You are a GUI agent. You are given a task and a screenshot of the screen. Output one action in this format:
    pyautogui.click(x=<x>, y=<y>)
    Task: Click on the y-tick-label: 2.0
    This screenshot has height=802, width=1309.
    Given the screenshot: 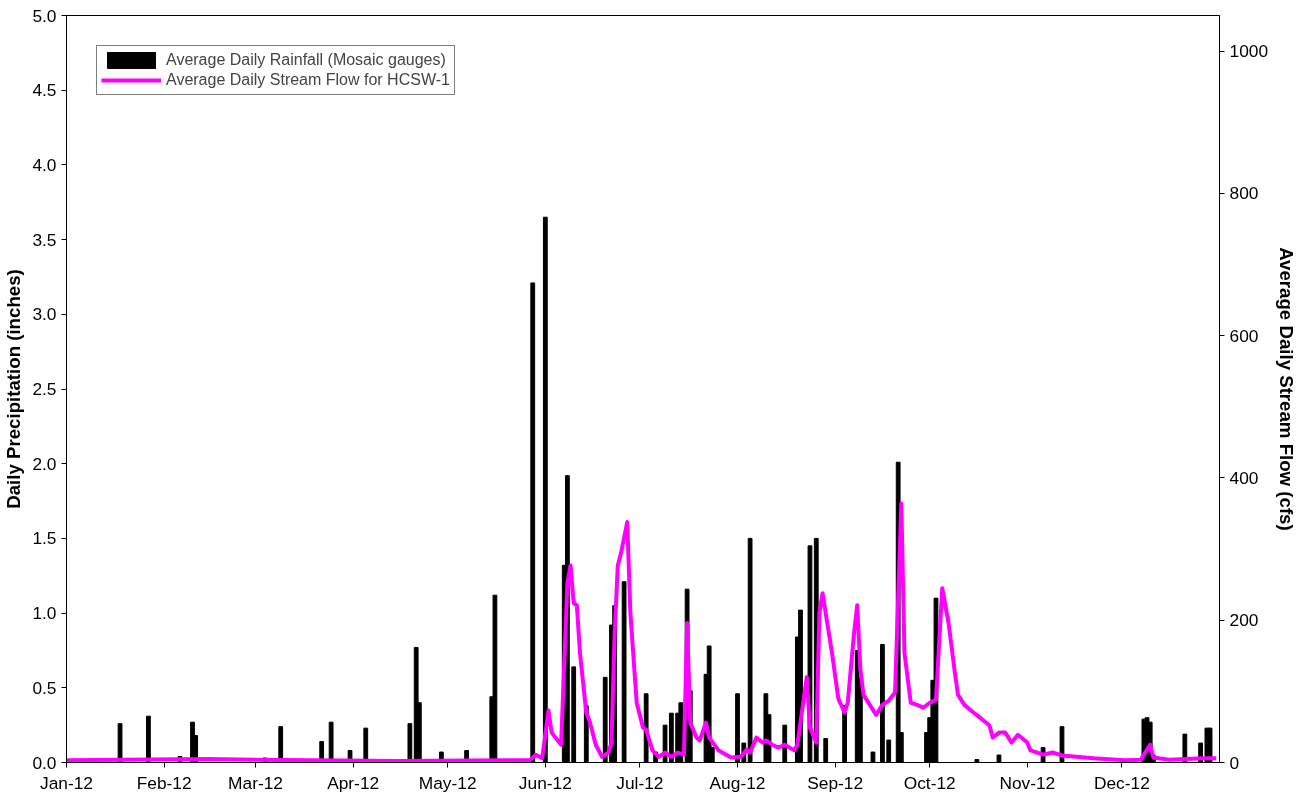 What is the action you would take?
    pyautogui.click(x=44, y=463)
    